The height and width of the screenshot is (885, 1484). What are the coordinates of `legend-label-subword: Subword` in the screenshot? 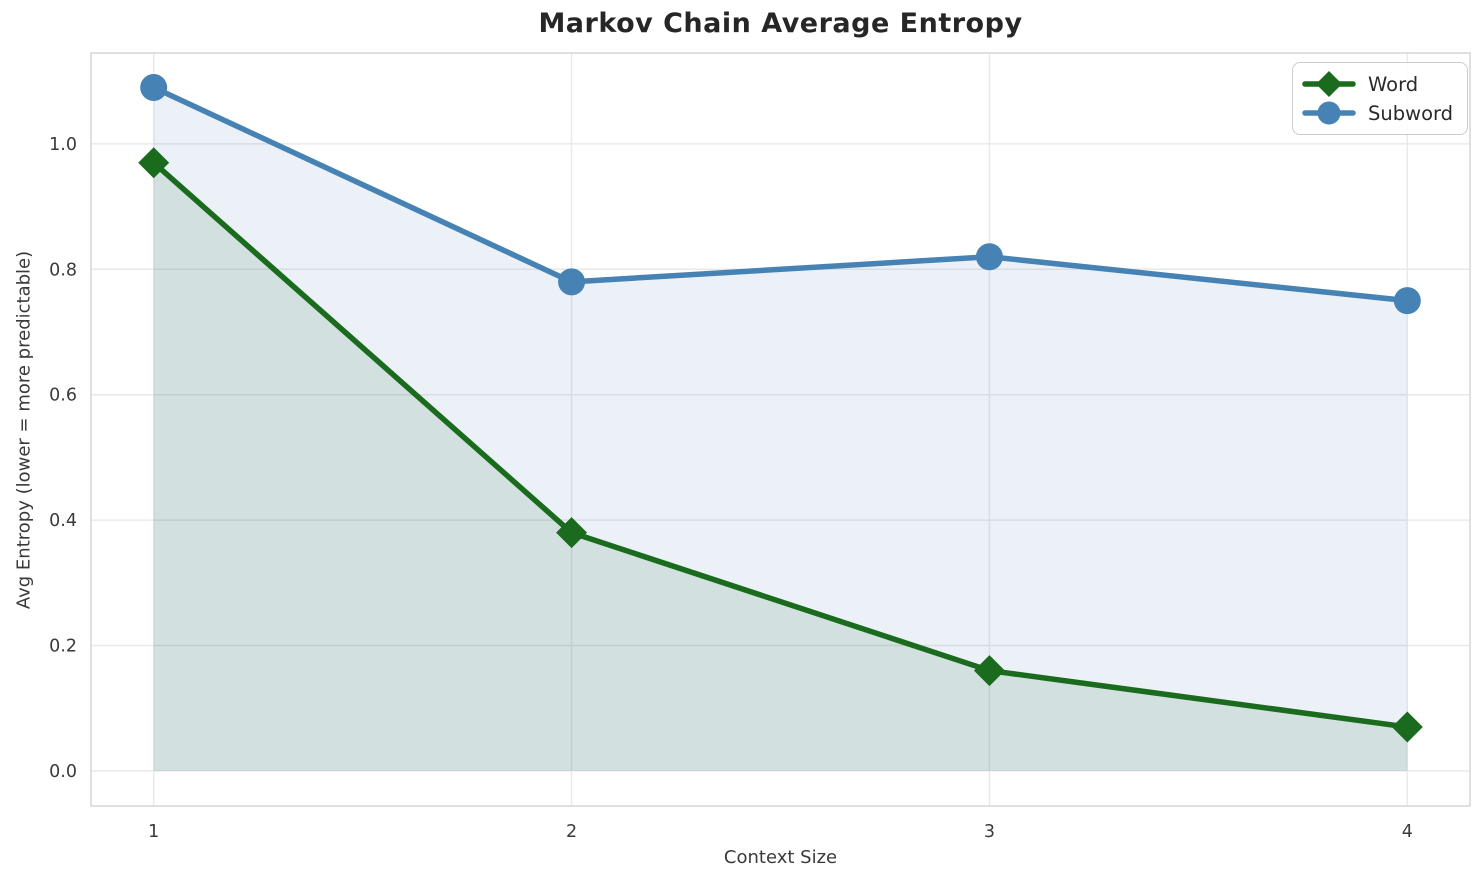 It's located at (1411, 113).